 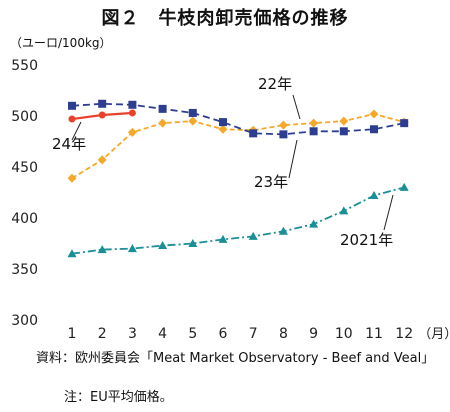 What do you see at coordinates (69, 144) in the screenshot?
I see `series-label-24: 24年` at bounding box center [69, 144].